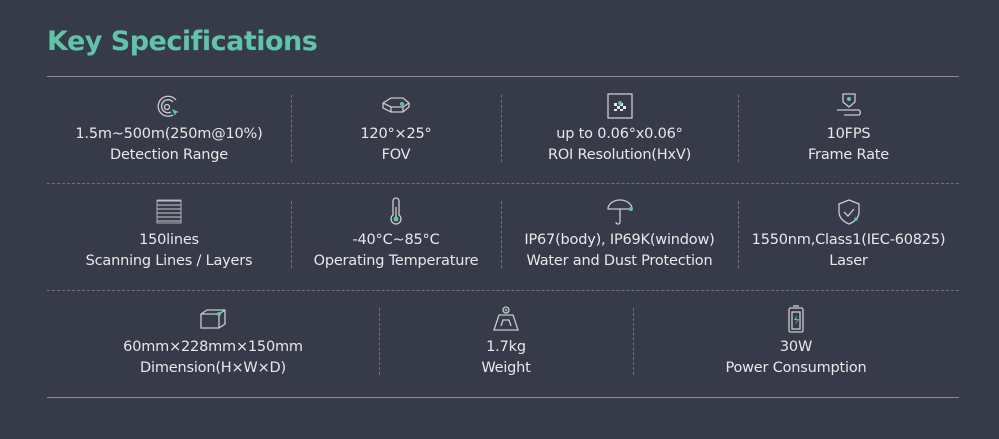  I want to click on spec-fov: 120°×25° FOV, so click(396, 128).